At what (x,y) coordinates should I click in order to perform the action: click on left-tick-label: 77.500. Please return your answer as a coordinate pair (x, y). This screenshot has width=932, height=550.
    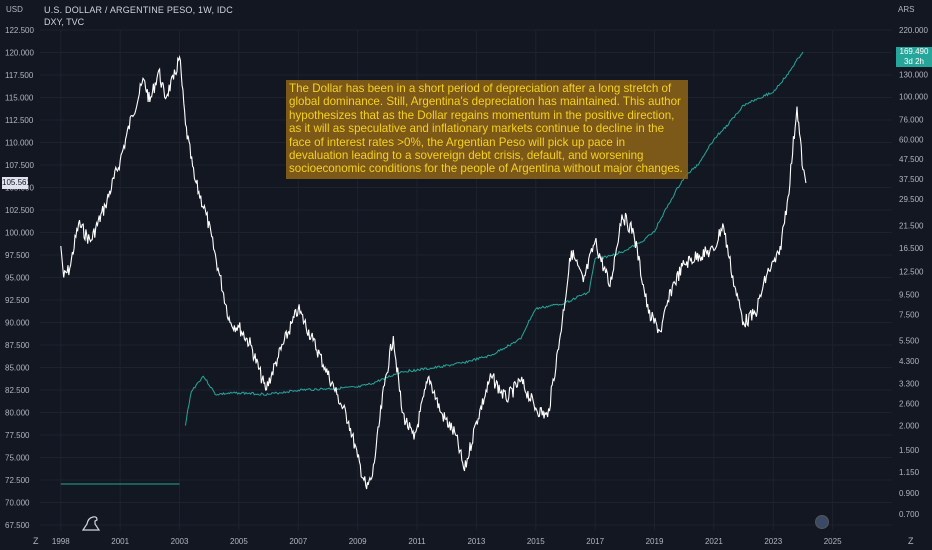
    Looking at the image, I should click on (17, 435).